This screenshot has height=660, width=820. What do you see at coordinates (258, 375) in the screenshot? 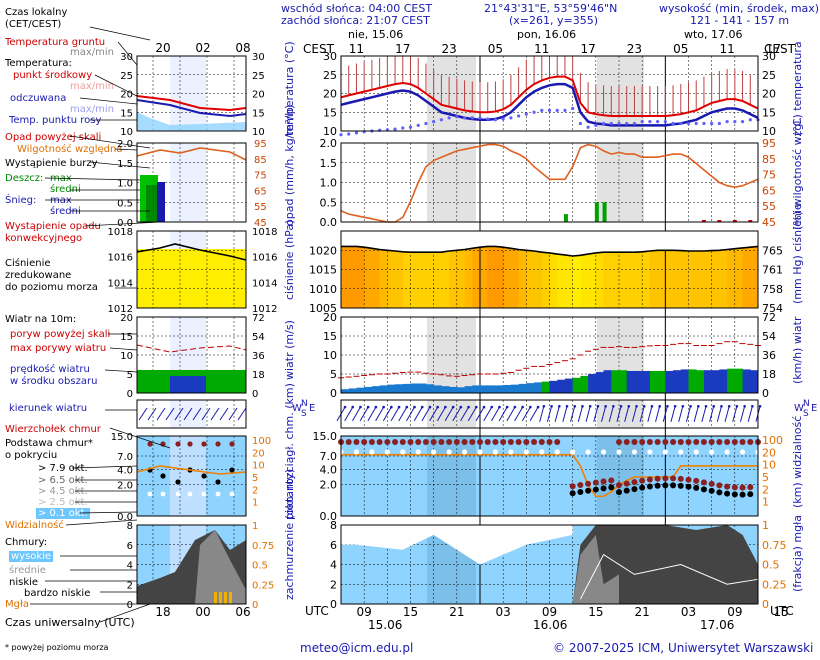
I see `legend-wind-tick-right: 18` at bounding box center [258, 375].